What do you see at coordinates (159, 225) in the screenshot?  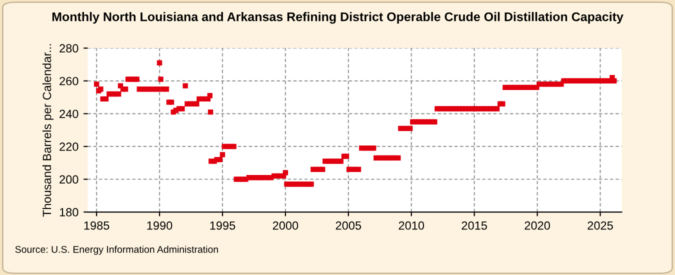 I see `x-tick-label: 1990` at bounding box center [159, 225].